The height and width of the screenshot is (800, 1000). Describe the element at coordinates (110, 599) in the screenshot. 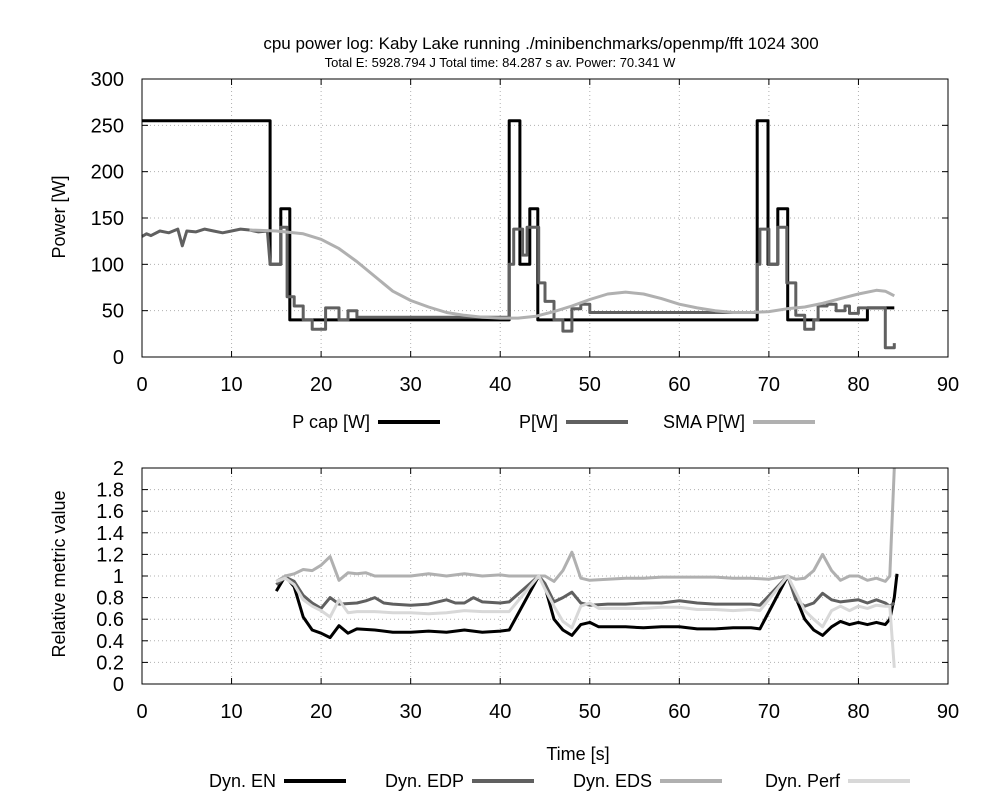

I see `metric-y-tick-label: 0.8` at that location.